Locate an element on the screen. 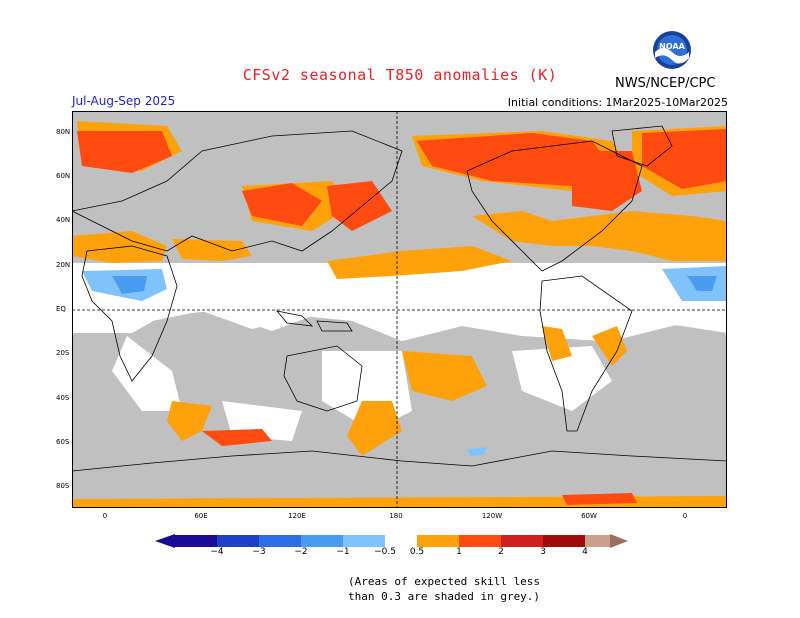 The image size is (800, 618). colorbar-arrow-left is located at coordinates (165, 541).